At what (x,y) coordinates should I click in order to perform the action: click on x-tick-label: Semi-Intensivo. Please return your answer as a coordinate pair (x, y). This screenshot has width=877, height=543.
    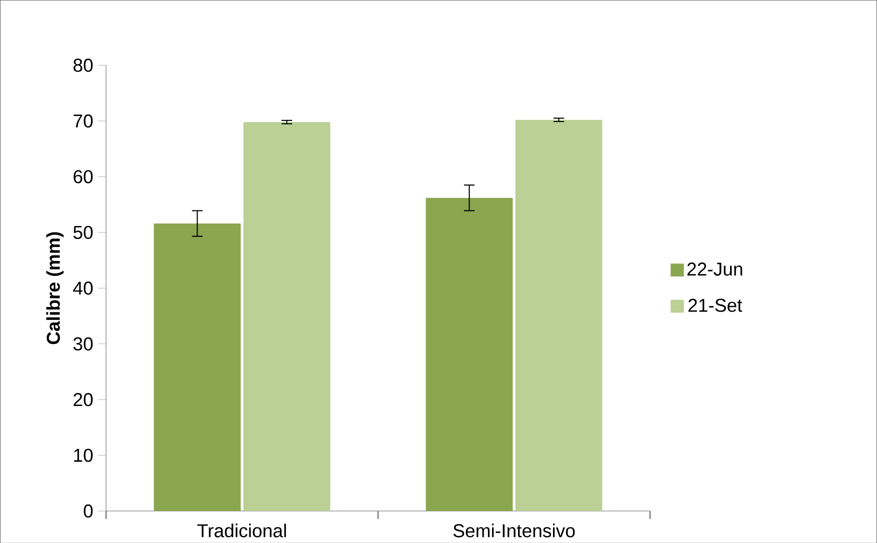
    Looking at the image, I should click on (514, 530).